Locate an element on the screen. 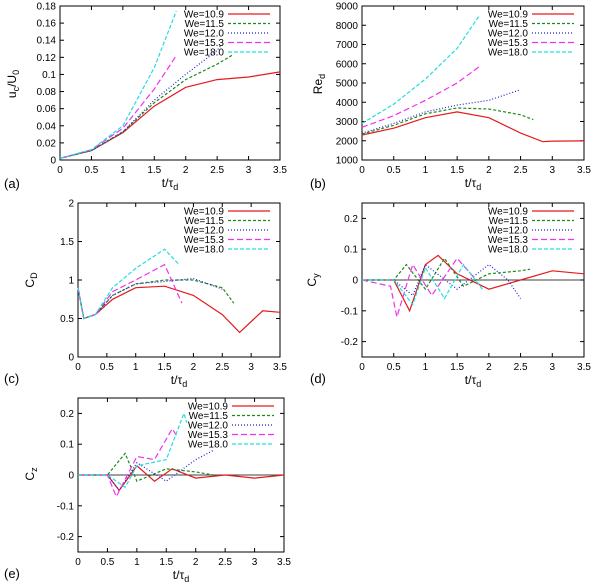  y-tick-label: 0.04 is located at coordinates (47, 126).